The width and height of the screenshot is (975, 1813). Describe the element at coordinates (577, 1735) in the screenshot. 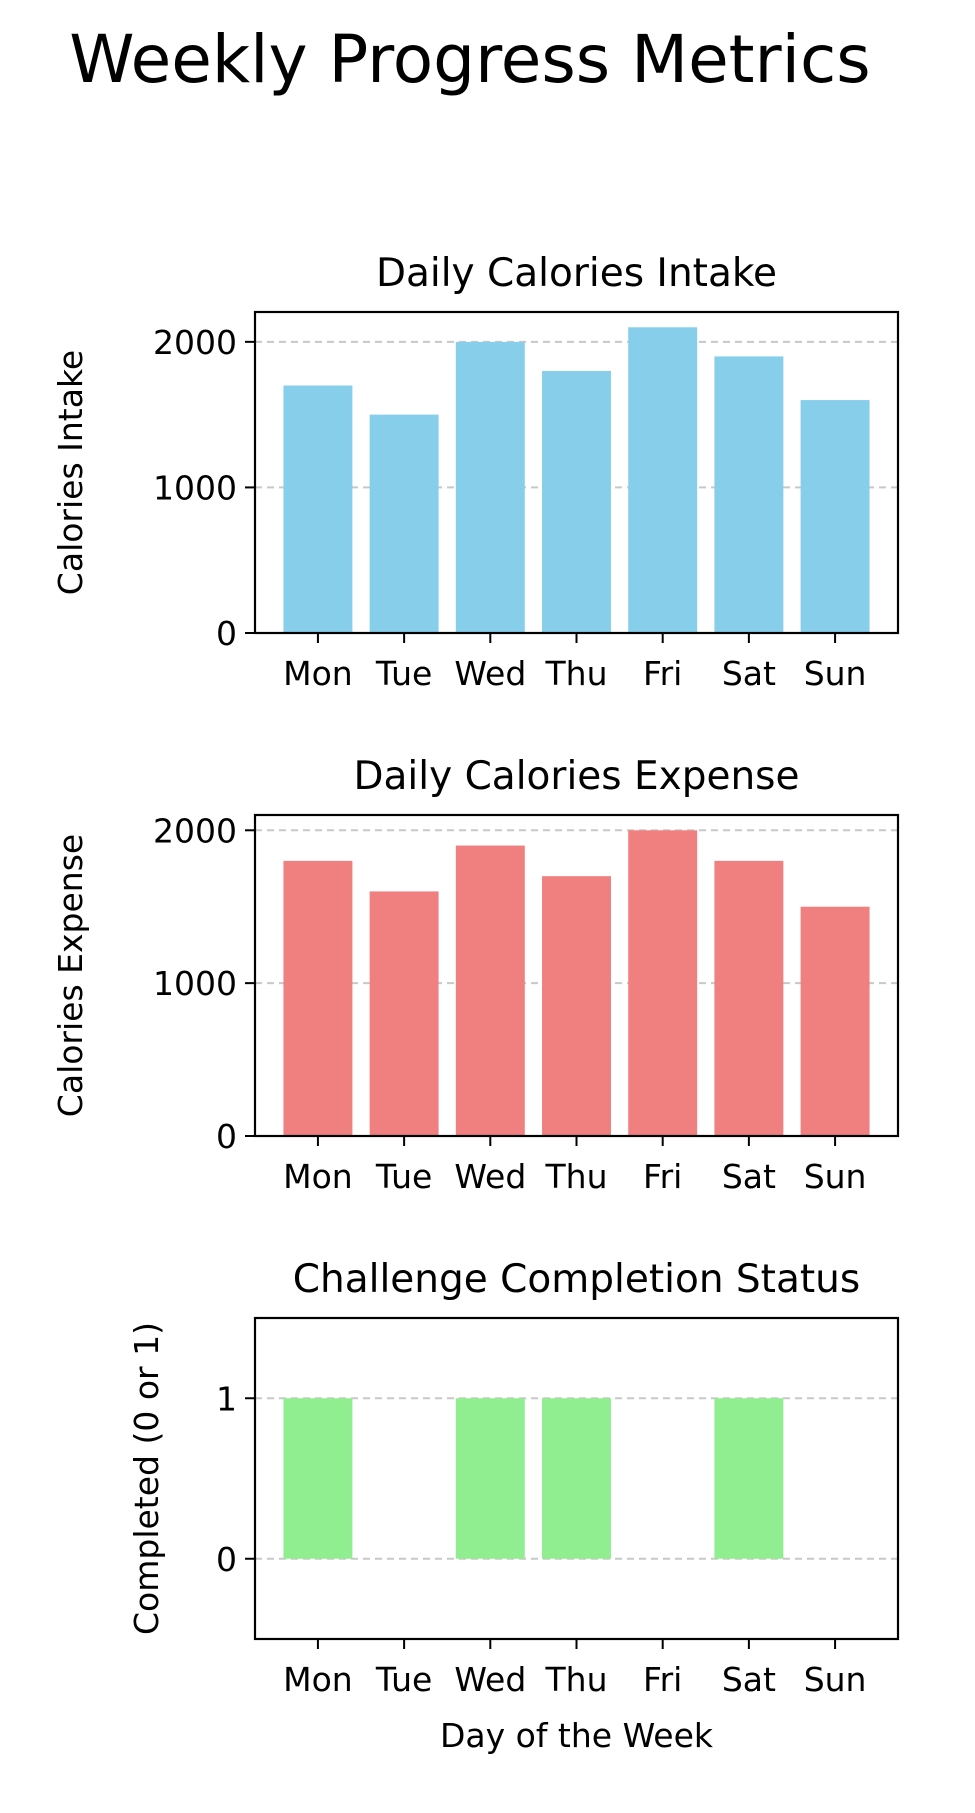

I see `x-axis-label: Day of the Week` at that location.